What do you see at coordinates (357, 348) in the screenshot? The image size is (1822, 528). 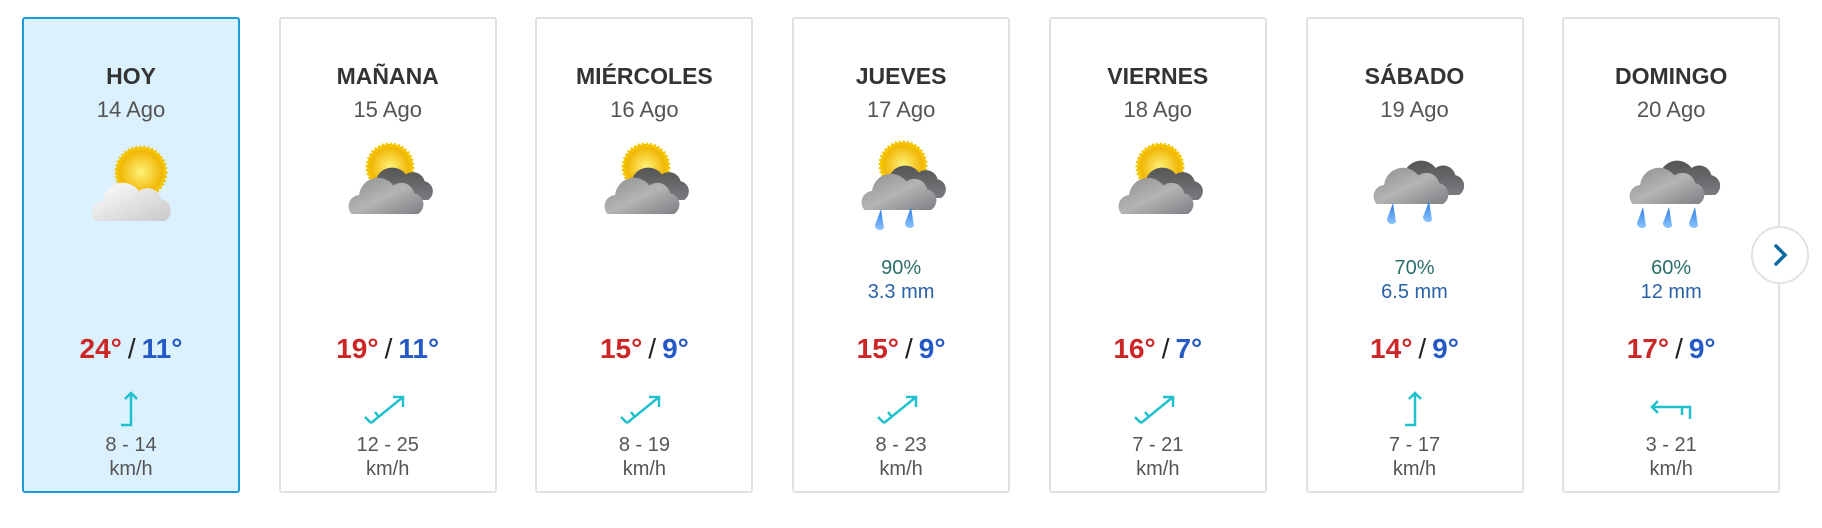 I see `temp-max: 19°` at bounding box center [357, 348].